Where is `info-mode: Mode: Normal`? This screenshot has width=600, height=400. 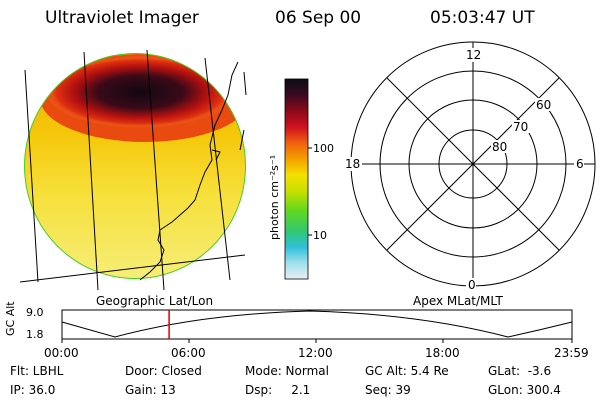
info-mode: Mode: Normal is located at coordinates (287, 371).